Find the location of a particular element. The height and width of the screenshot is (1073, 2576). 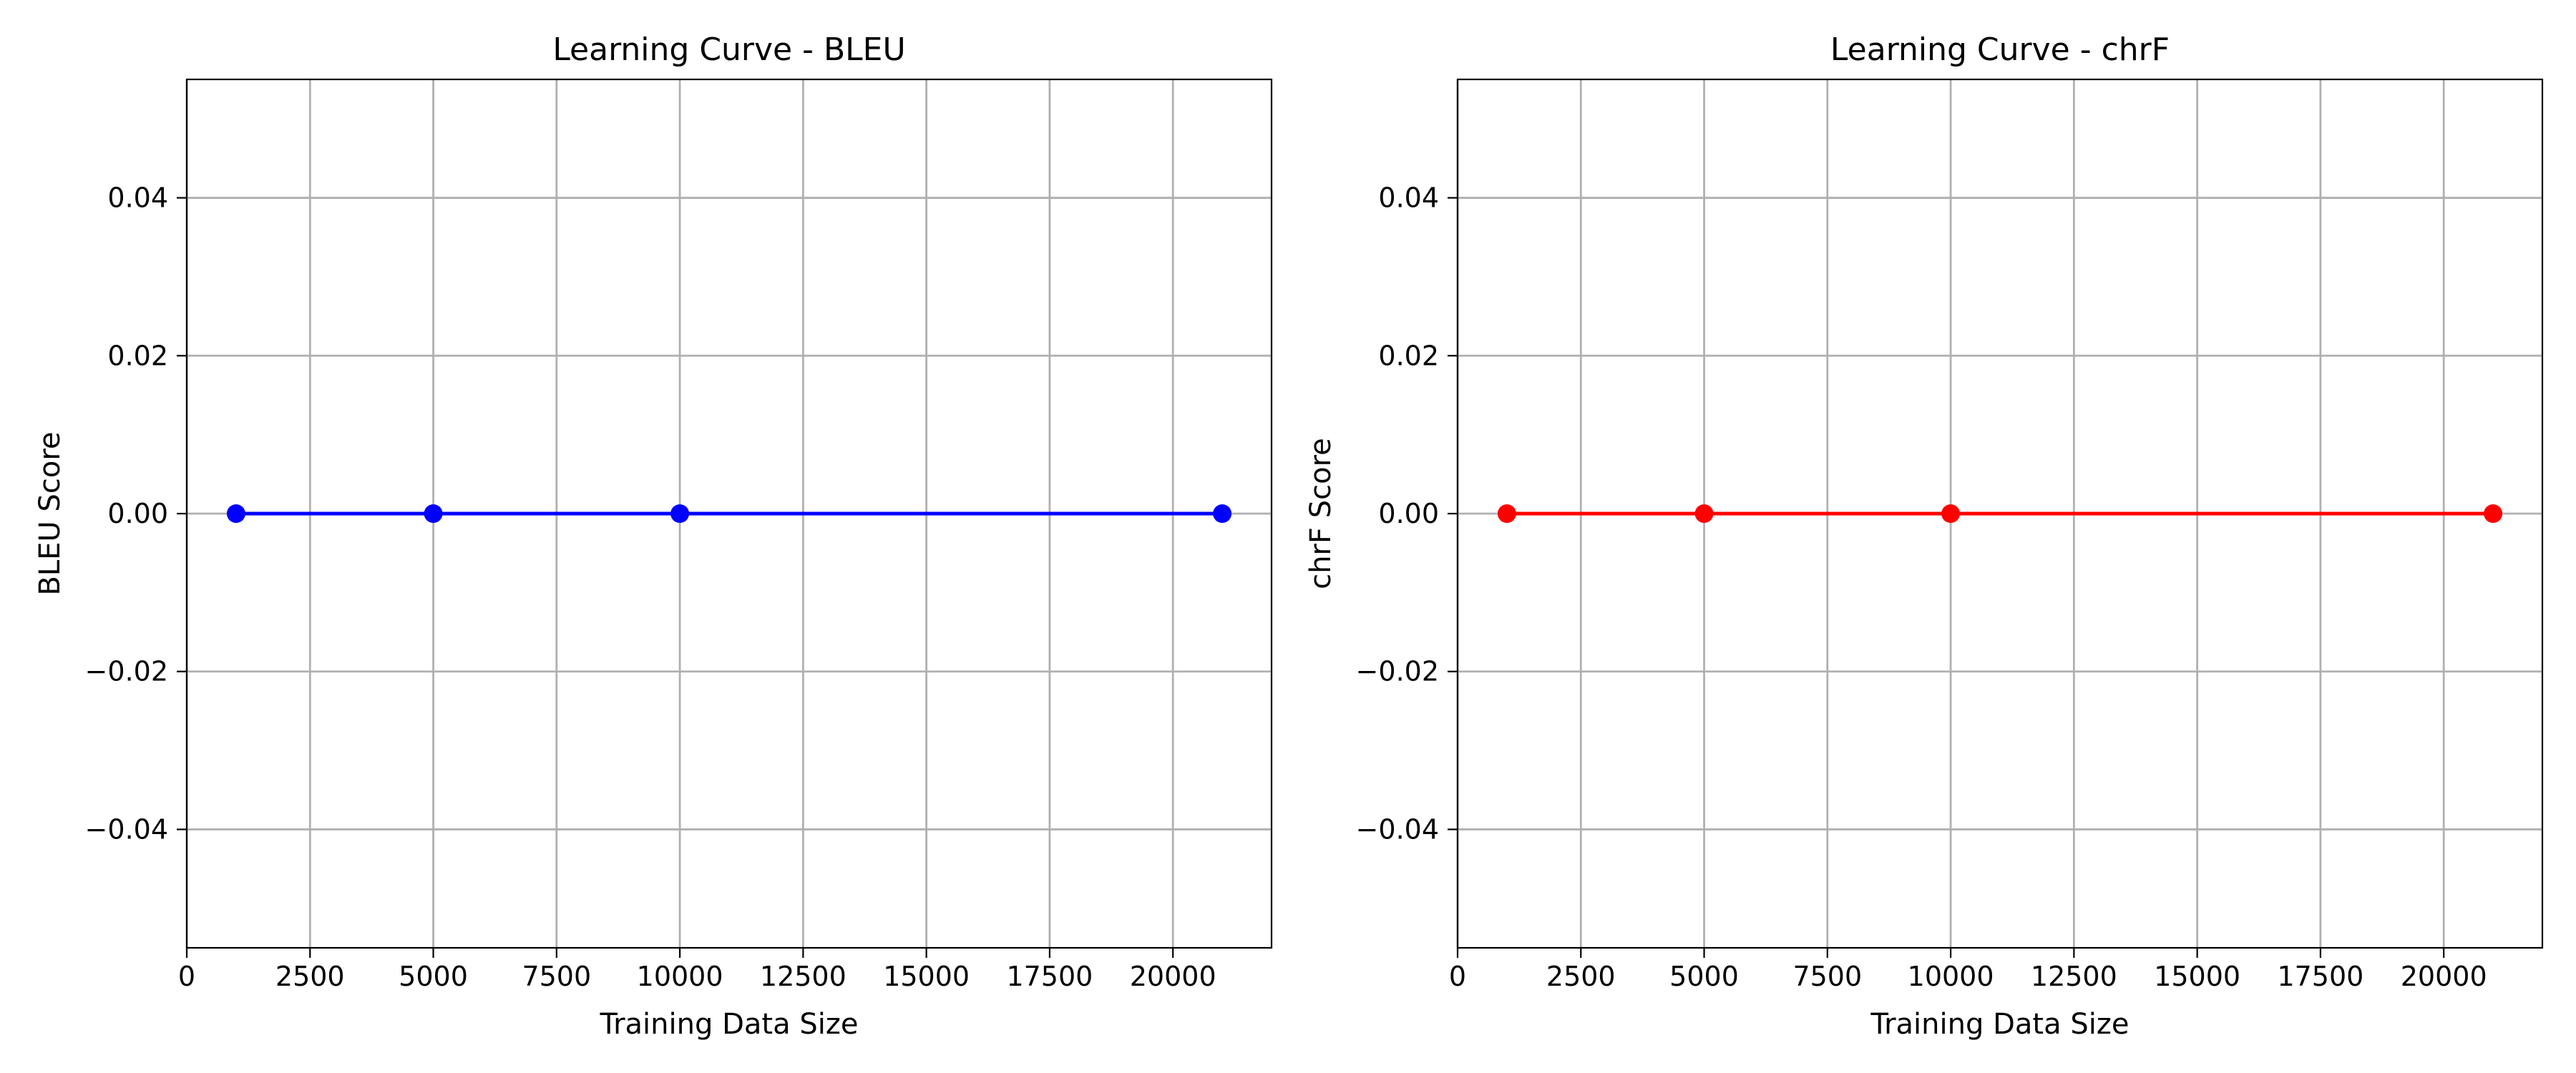

y-axis-label: chrF Score is located at coordinates (1320, 513).